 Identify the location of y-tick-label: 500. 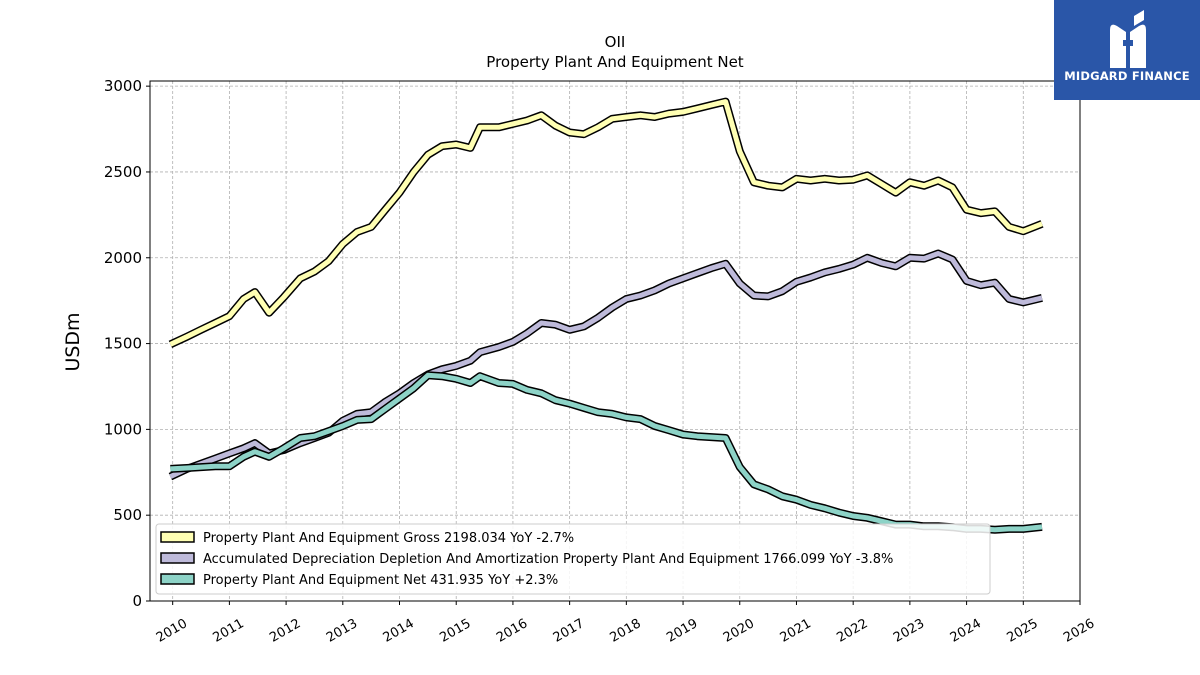
(127, 515).